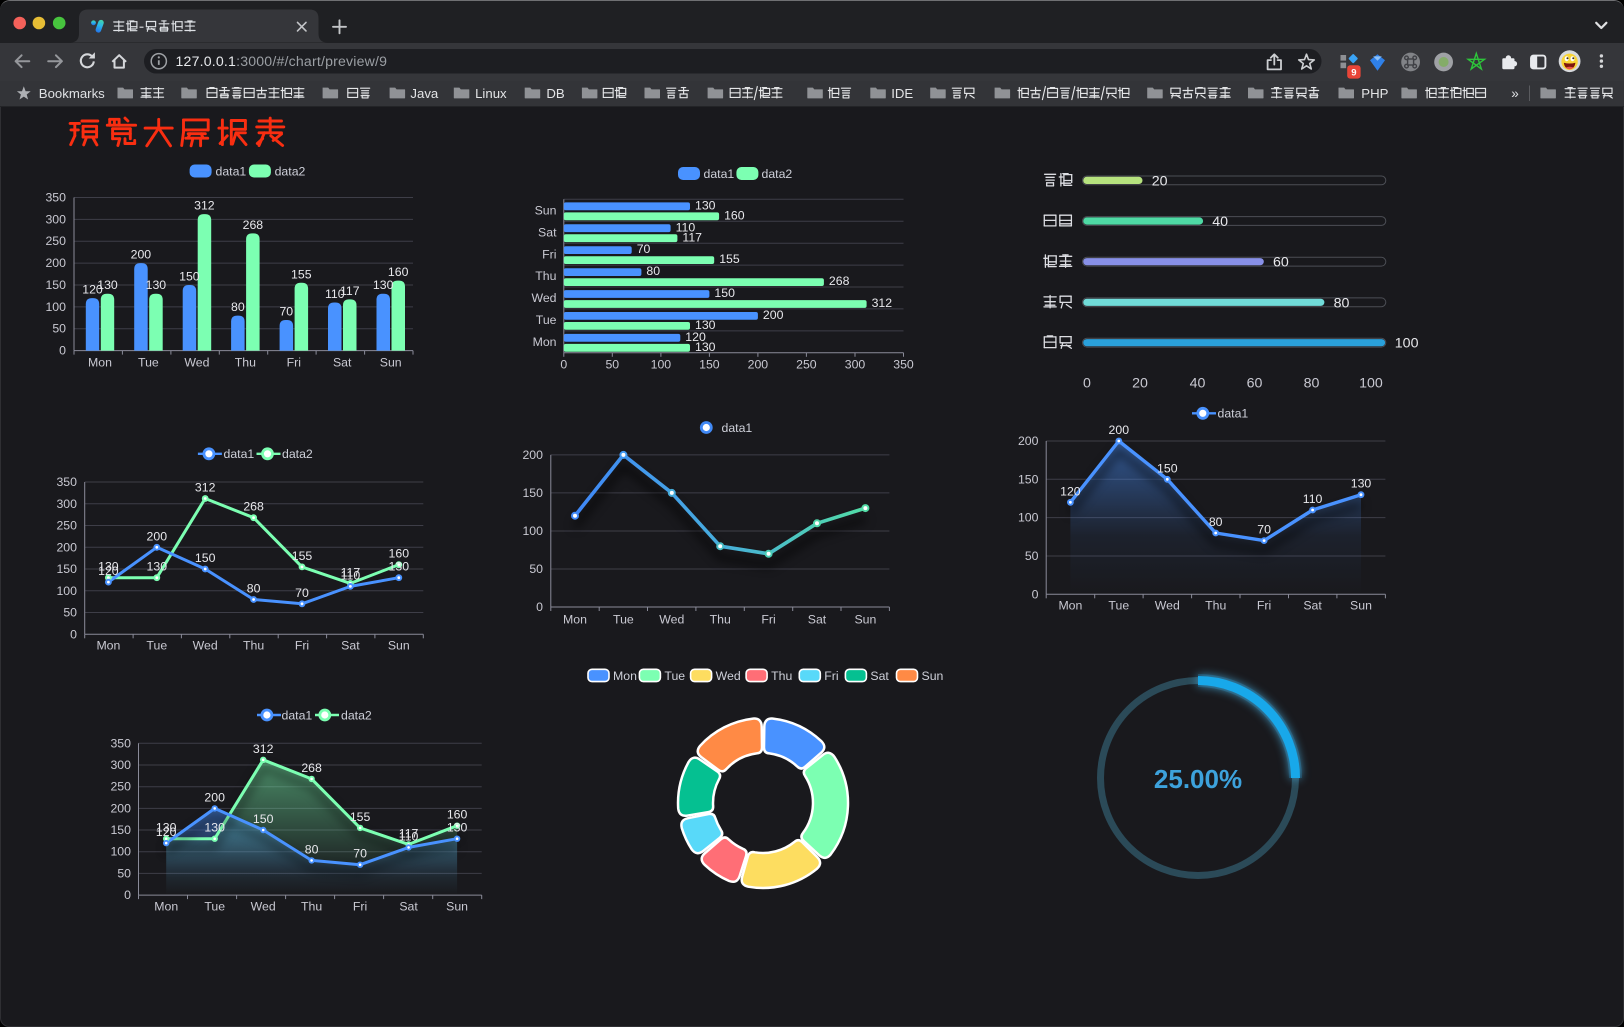  I want to click on svg-text: 60, so click(1281, 263).